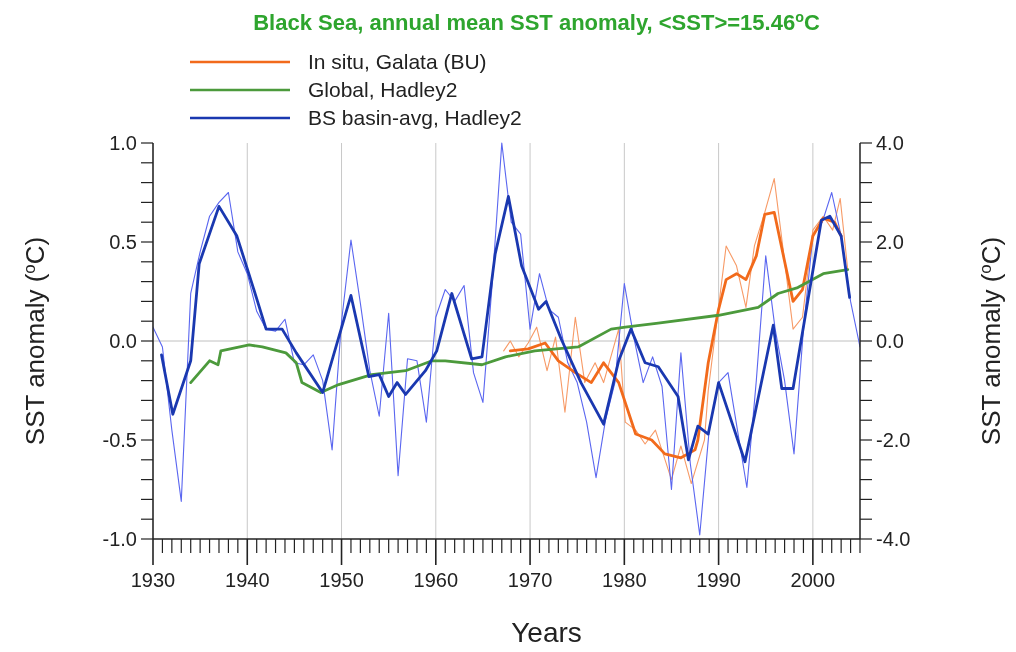 The image size is (1016, 652). Describe the element at coordinates (890, 242) in the screenshot. I see `y2-tick-label: 2.0` at that location.